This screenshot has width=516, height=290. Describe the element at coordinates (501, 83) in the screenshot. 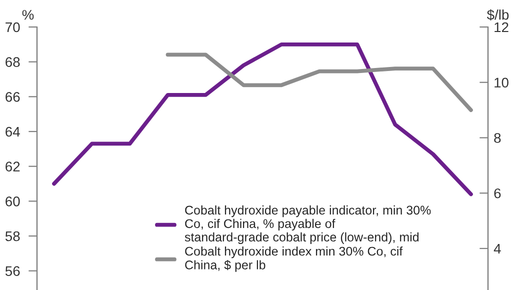

I see `y2-tick-label: 10` at that location.